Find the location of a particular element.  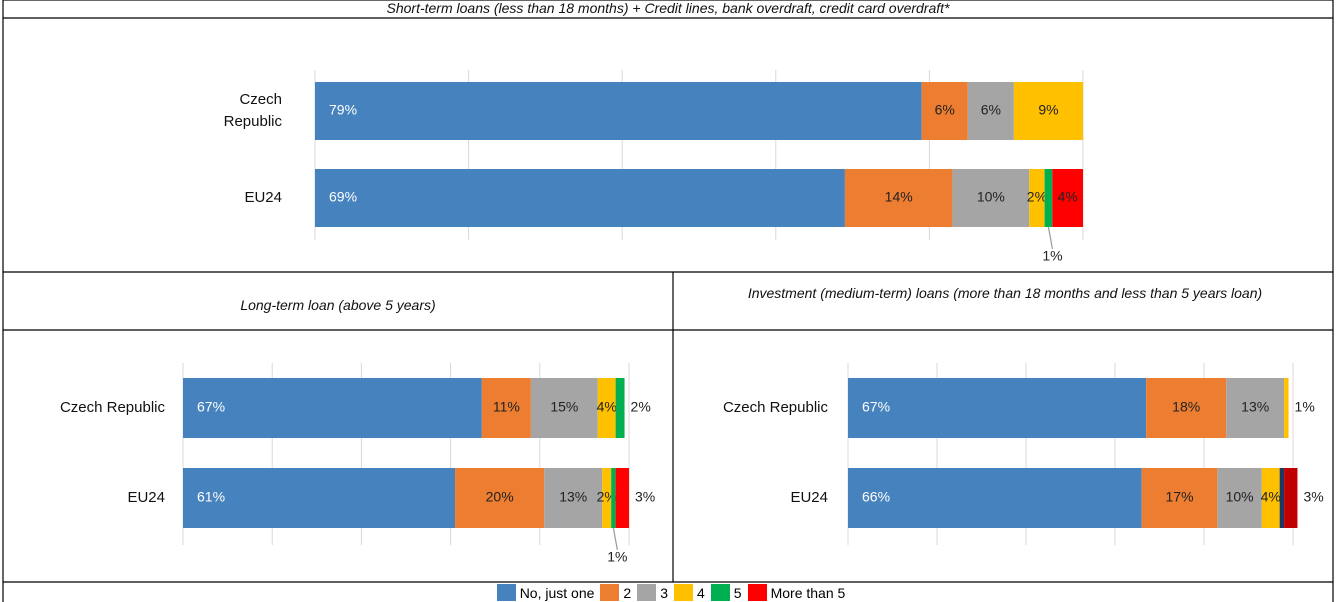

legend: No, just one 2 3 4 5 More than 5 is located at coordinates (668, 592).